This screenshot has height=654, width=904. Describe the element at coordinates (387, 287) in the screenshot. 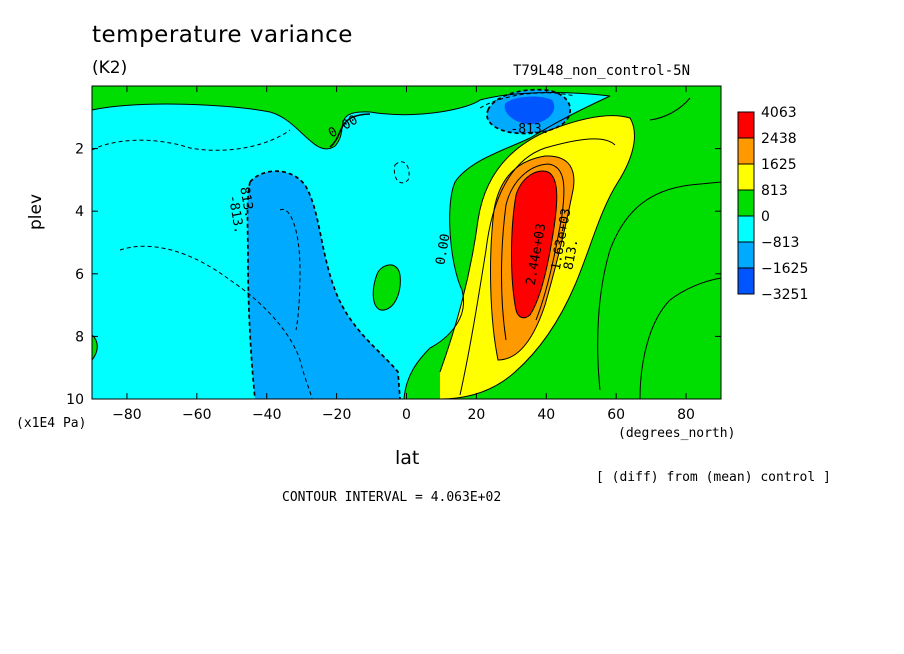

I see `region-green-blob` at that location.